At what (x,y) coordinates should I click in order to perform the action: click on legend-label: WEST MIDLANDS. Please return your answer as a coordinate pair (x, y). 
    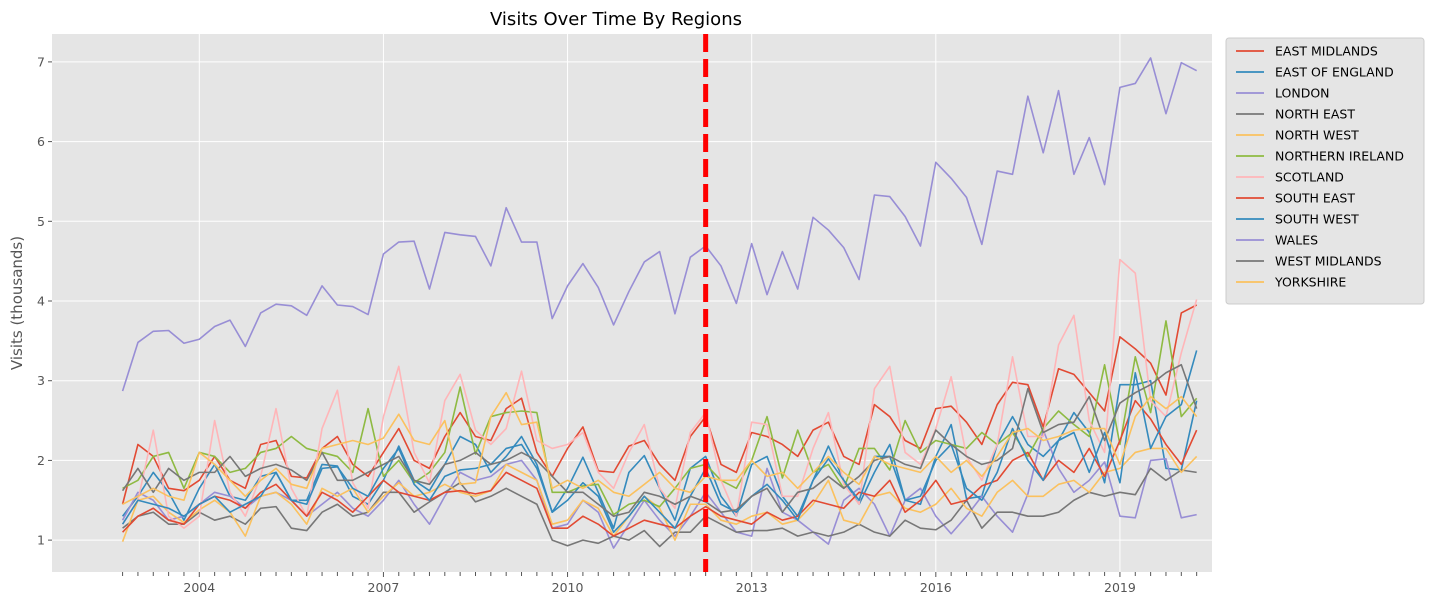
    Looking at the image, I should click on (1328, 261).